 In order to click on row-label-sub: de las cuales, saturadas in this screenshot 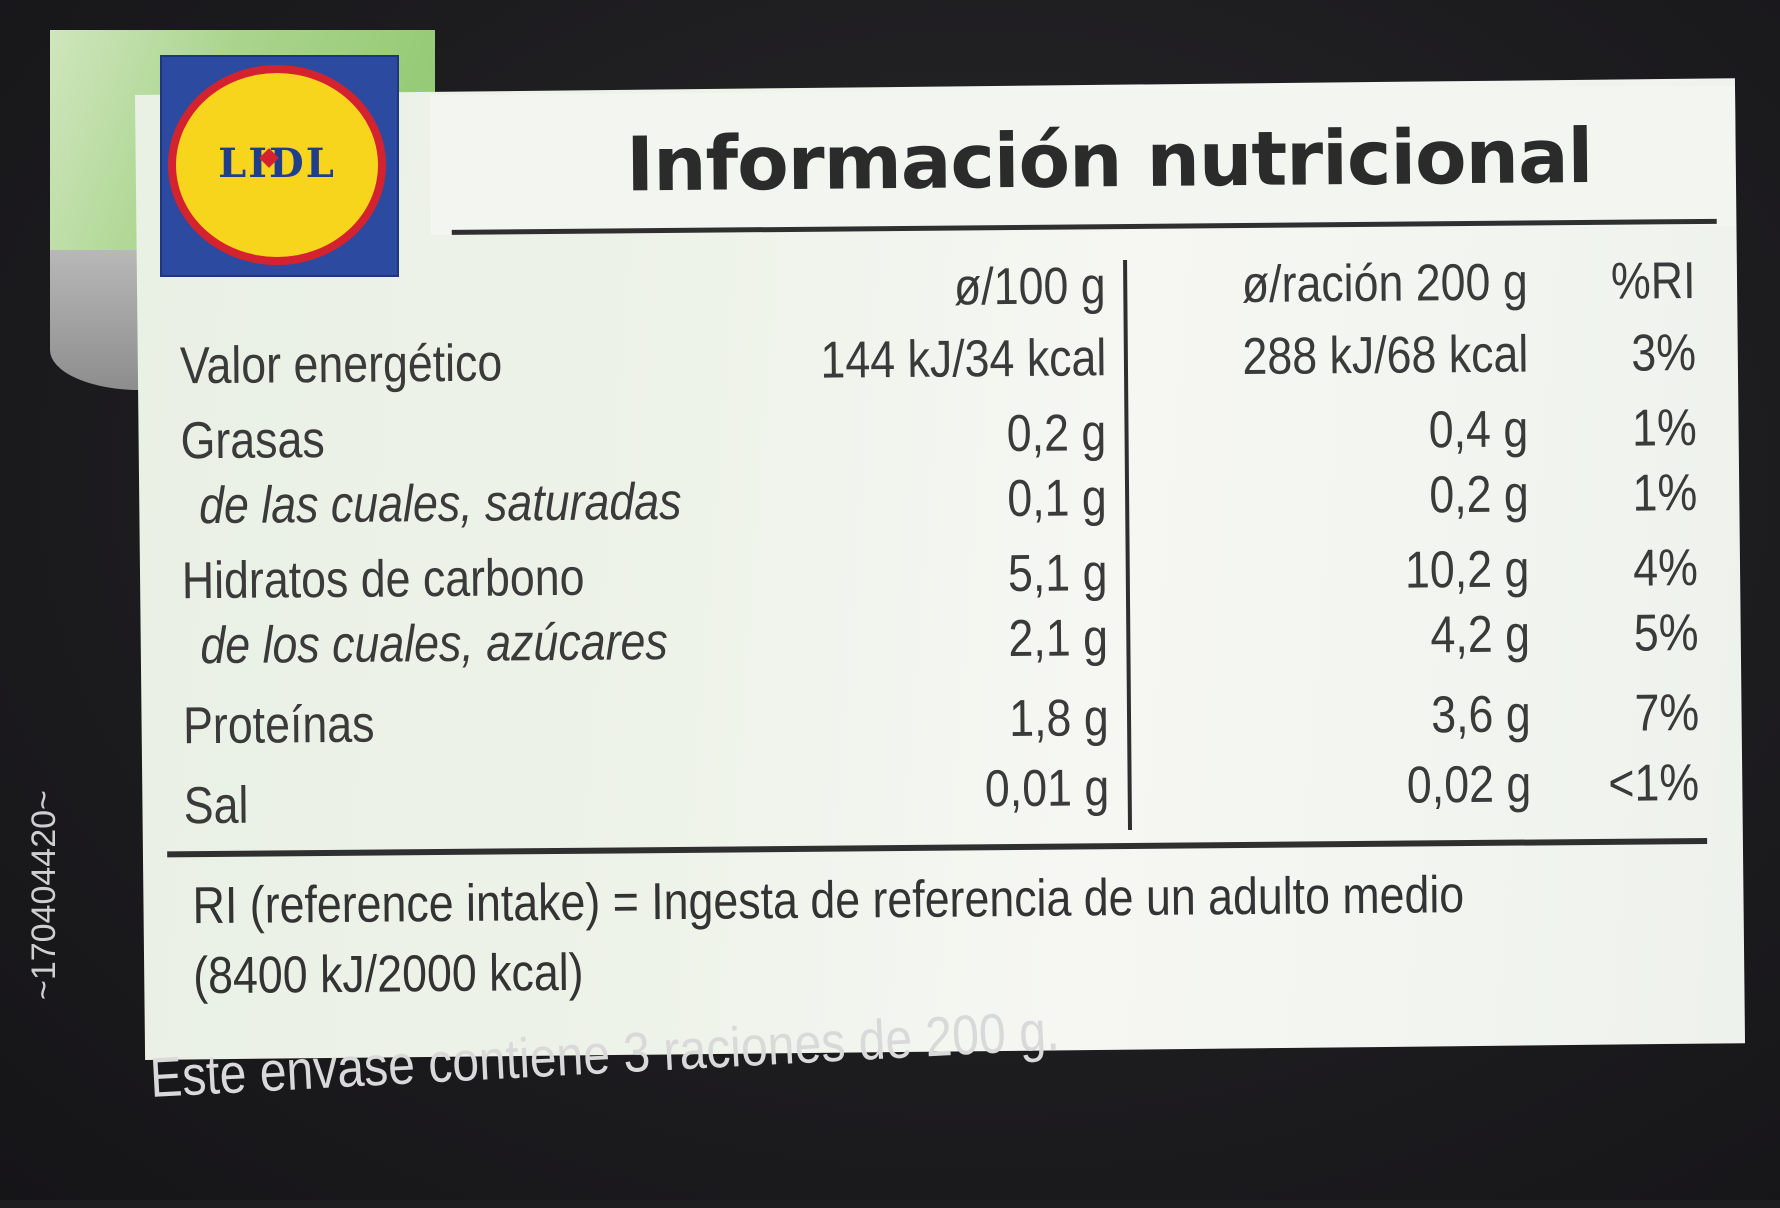, I will do `click(440, 504)`.